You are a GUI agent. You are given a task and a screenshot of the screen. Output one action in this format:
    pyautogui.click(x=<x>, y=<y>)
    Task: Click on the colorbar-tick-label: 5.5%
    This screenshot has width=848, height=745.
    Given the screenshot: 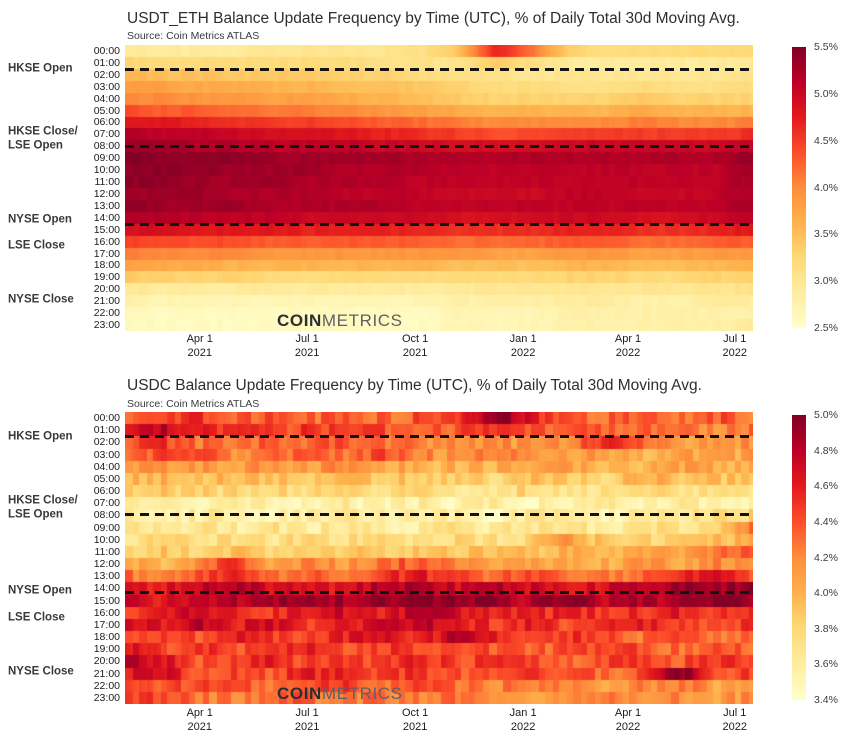 What is the action you would take?
    pyautogui.click(x=826, y=47)
    